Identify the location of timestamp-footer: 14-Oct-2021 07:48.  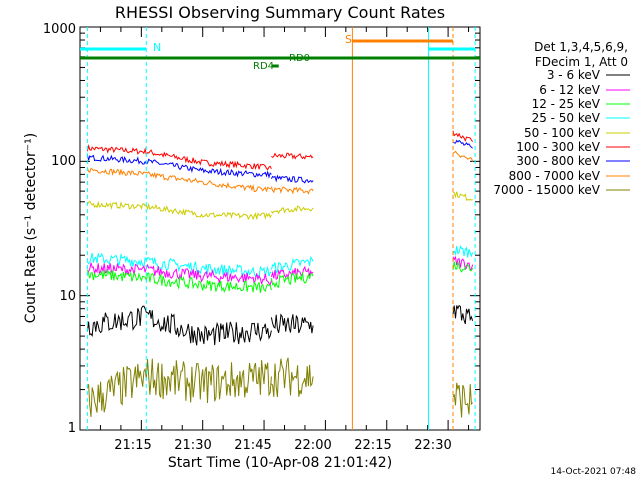
(594, 472).